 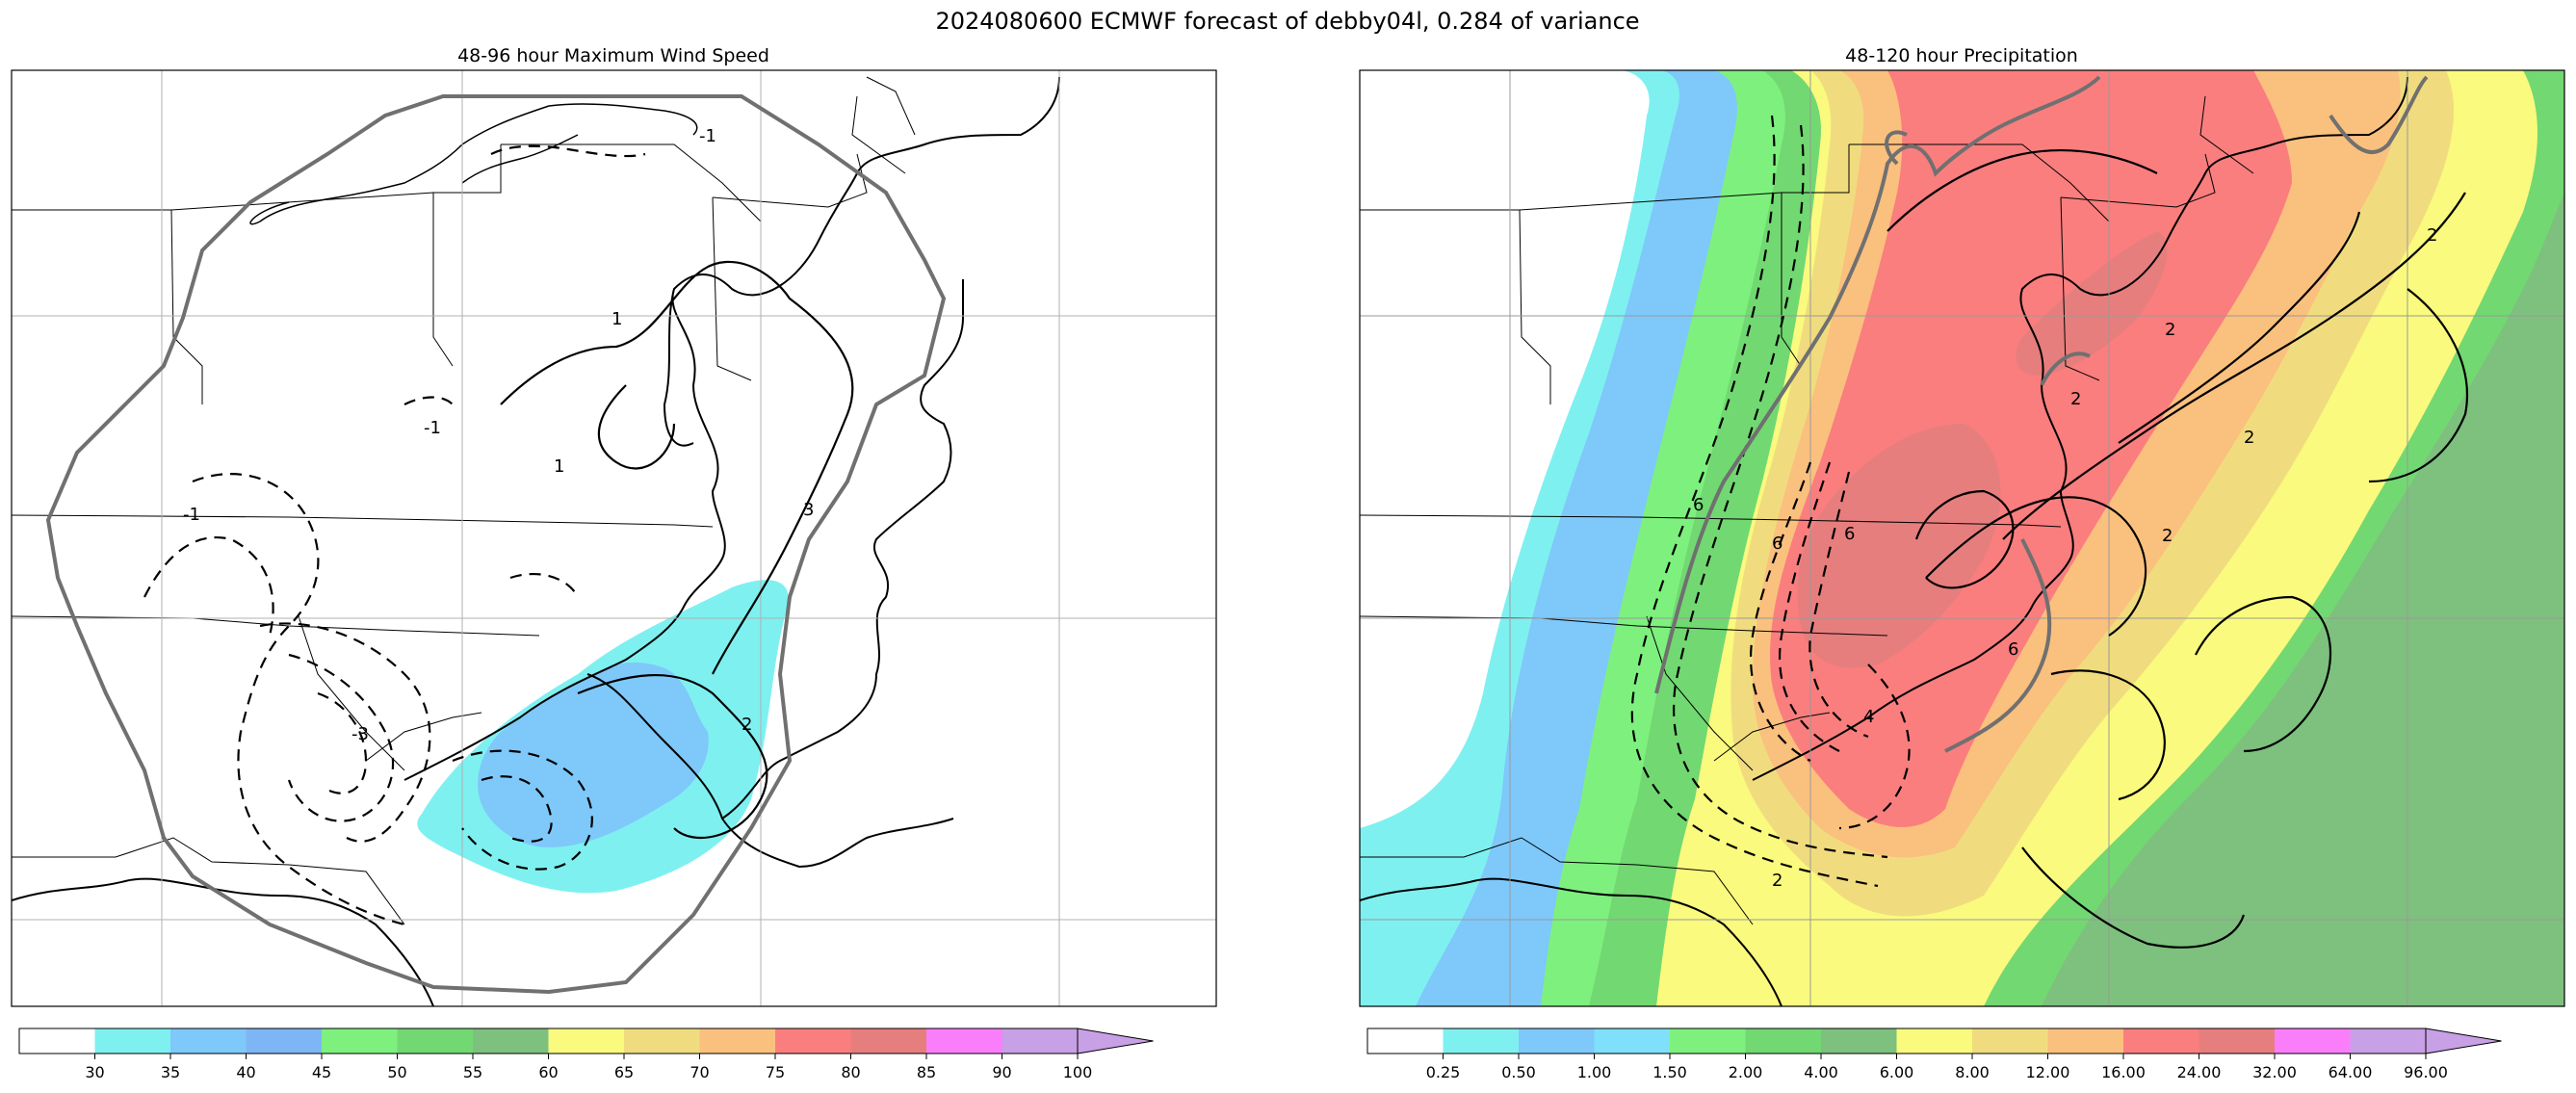 I want to click on wind-colorbar-tick-label: 30, so click(x=94, y=1072).